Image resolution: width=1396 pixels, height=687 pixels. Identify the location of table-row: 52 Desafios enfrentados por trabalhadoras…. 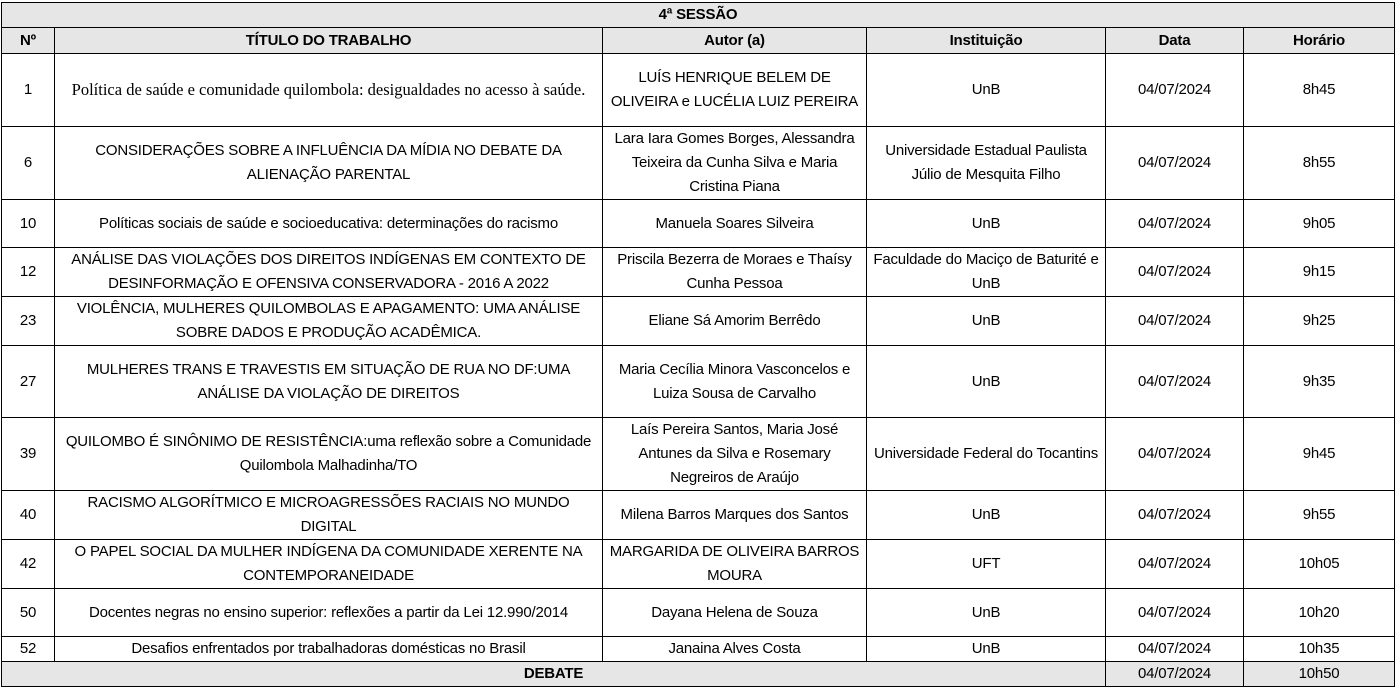
(698, 649).